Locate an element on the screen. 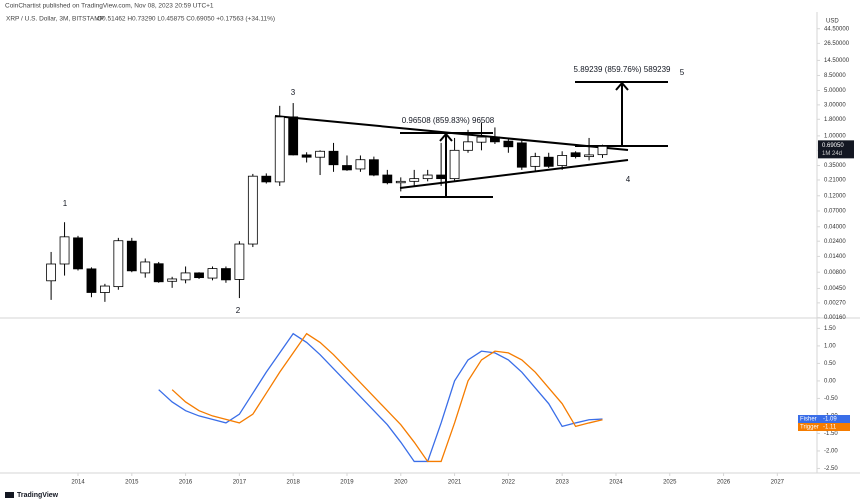 This screenshot has height=504, width=860. y-tick-label: 0.12000 is located at coordinates (835, 196).